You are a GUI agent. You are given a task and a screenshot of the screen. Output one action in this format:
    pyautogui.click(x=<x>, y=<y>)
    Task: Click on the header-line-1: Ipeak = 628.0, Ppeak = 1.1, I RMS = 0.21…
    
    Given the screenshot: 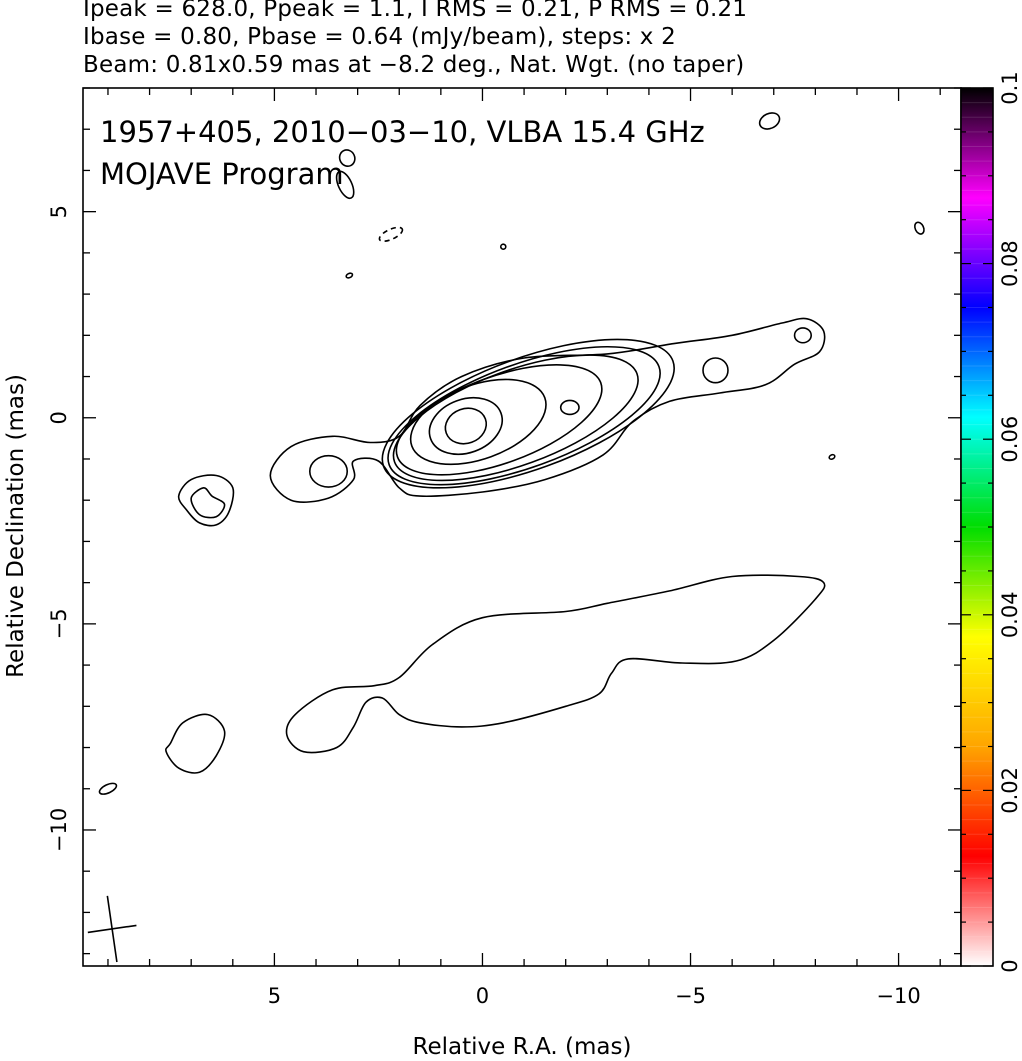 What is the action you would take?
    pyautogui.click(x=415, y=11)
    